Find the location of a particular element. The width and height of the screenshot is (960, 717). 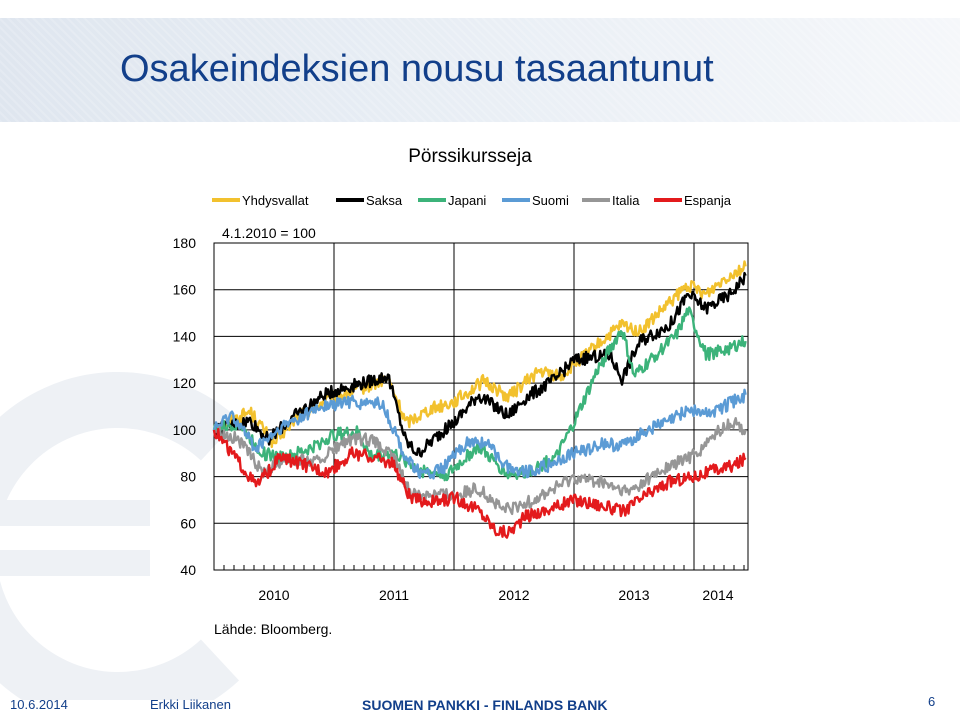

legend-label: Saksa is located at coordinates (384, 200).